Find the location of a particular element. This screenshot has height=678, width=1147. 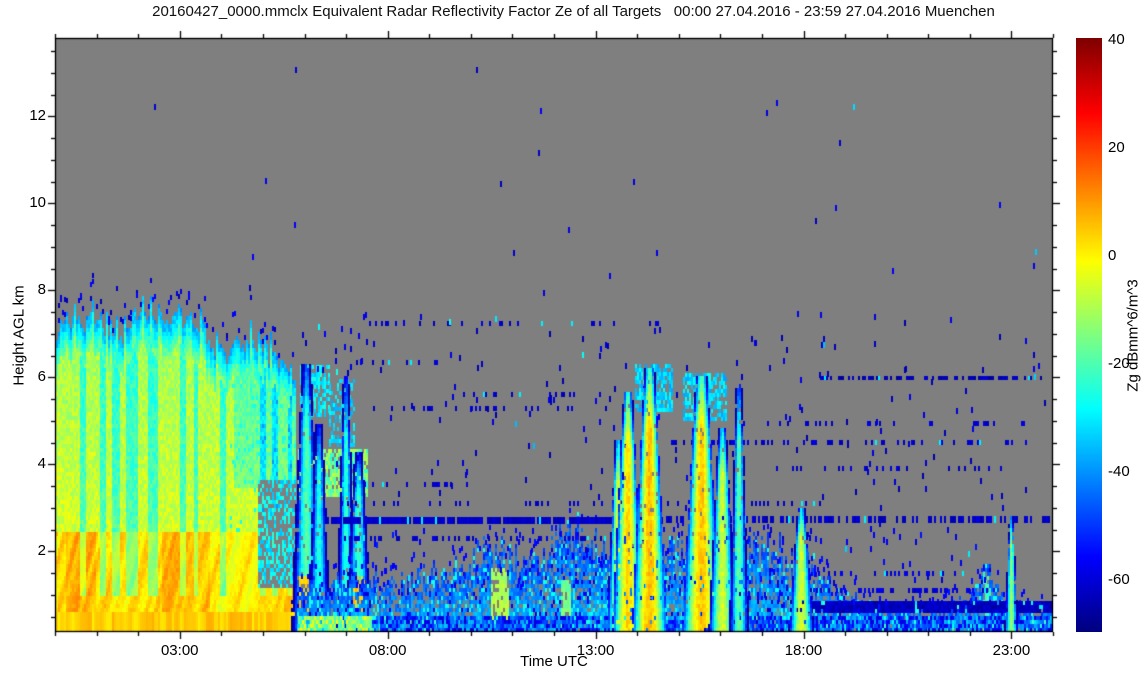

colorbar is located at coordinates (1089, 335).